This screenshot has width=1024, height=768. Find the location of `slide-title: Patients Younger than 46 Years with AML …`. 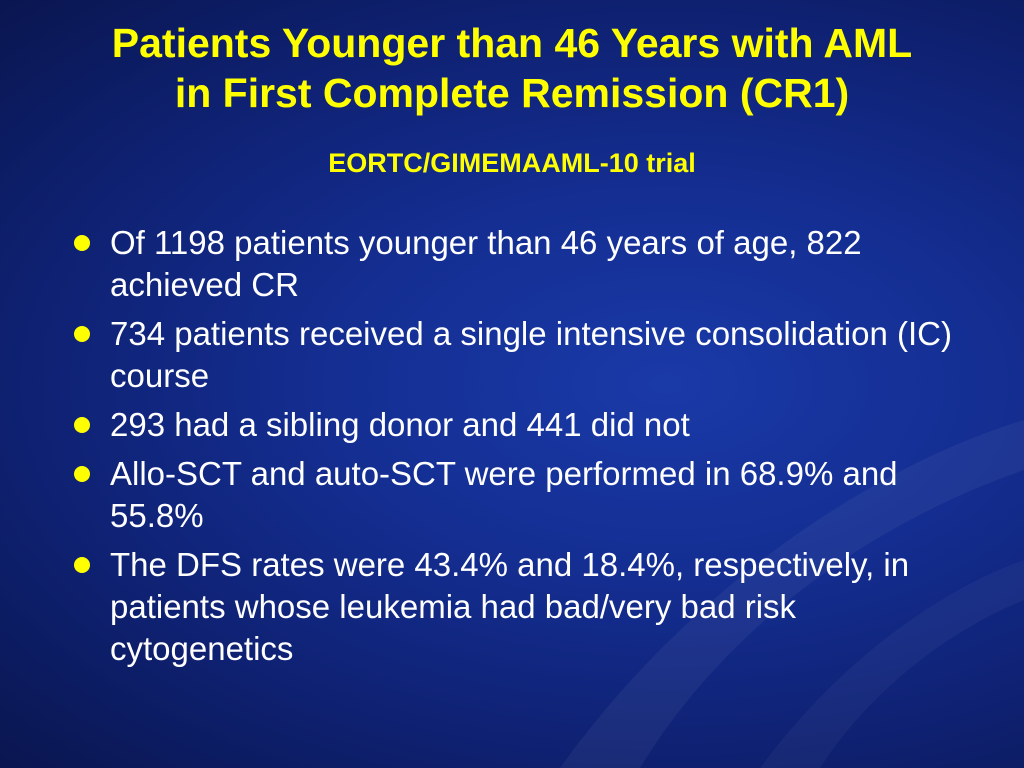

slide-title: Patients Younger than 46 Years with AML … is located at coordinates (512, 68).